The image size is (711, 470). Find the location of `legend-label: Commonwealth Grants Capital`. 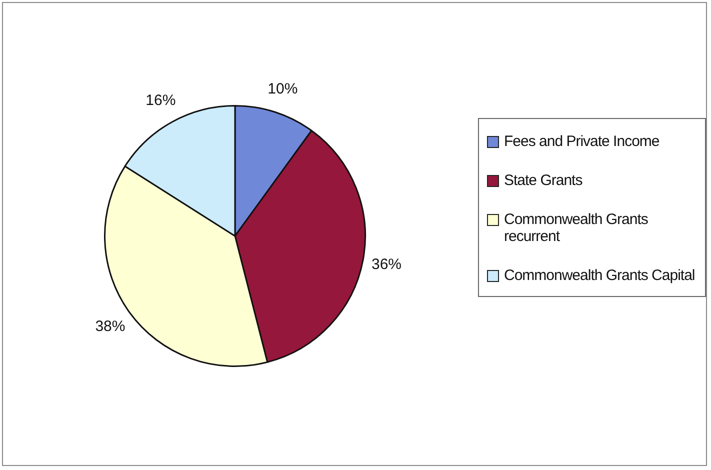

legend-label: Commonwealth Grants Capital is located at coordinates (599, 275).